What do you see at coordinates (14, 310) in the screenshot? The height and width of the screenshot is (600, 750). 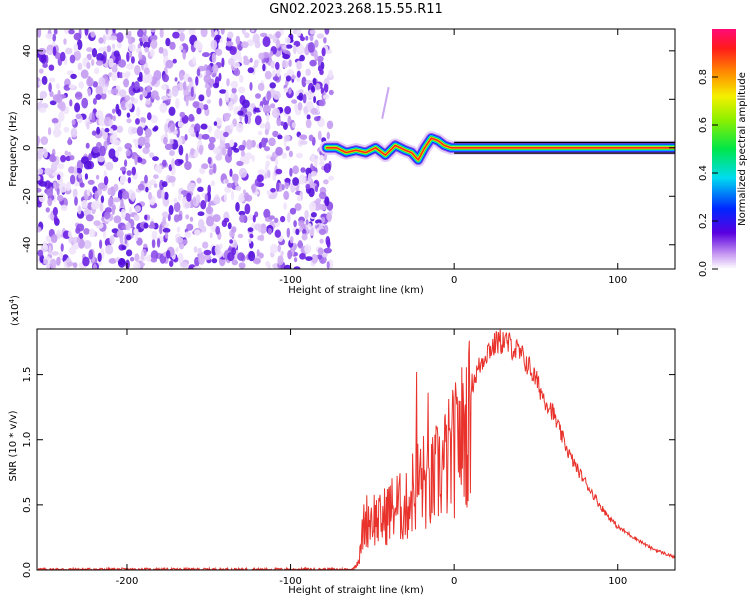 I see `snr-scale-note: (x104)` at bounding box center [14, 310].